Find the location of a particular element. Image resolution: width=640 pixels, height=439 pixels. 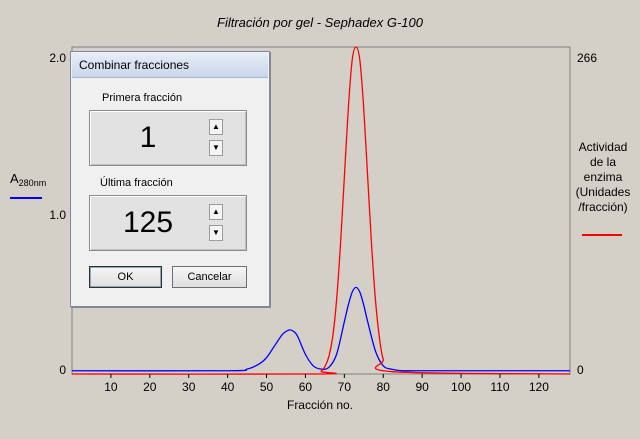

activity-legend-line is located at coordinates (602, 235).